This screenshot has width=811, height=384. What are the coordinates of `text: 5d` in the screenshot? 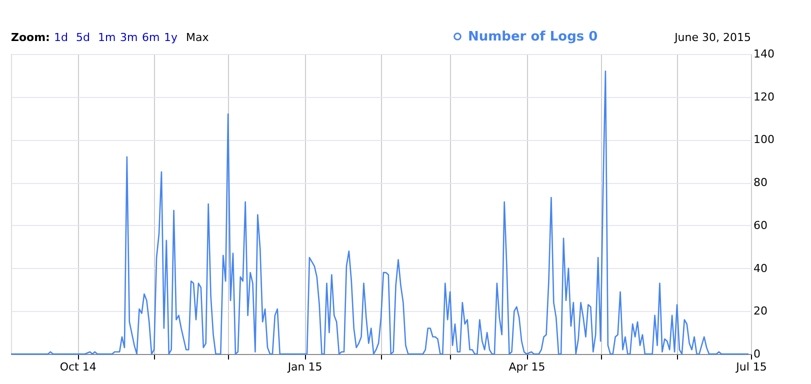 It's located at (83, 37).